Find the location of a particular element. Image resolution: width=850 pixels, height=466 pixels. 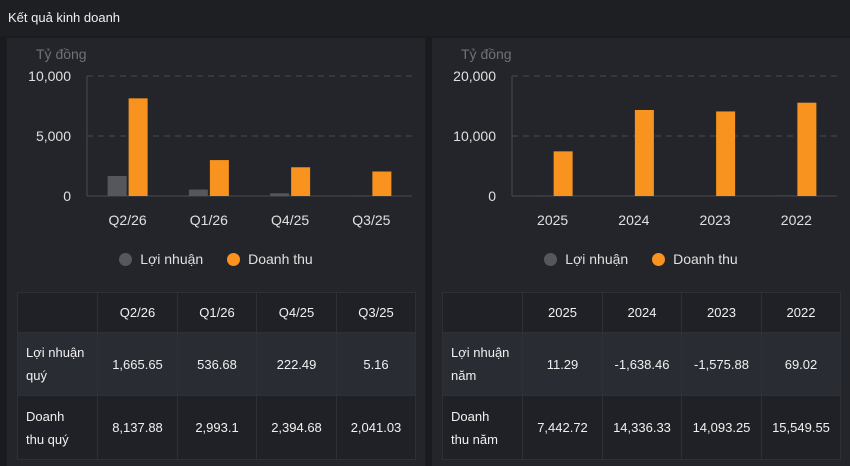

y-tick-label: 5,000 is located at coordinates (53, 136).